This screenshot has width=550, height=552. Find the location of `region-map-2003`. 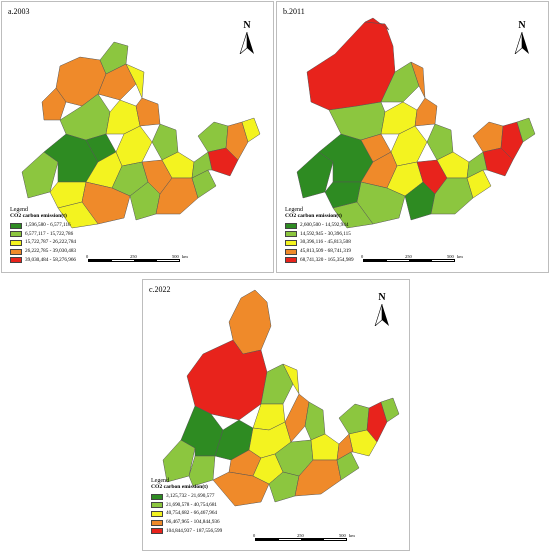

region-map-2003 is located at coordinates (141, 135).